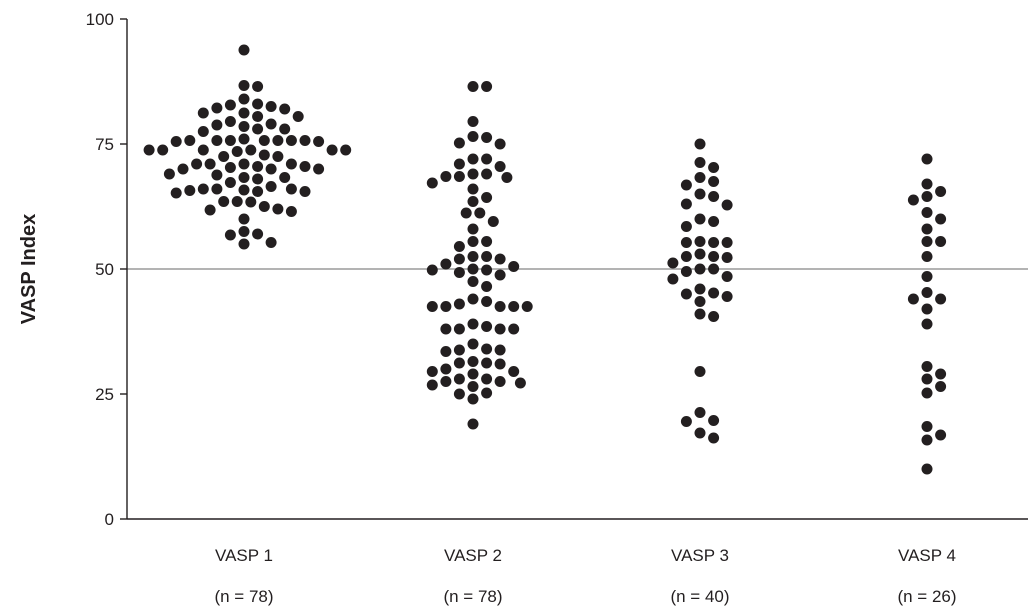 This screenshot has width=1028, height=607. What do you see at coordinates (700, 555) in the screenshot?
I see `x-category-label: VASP 3` at bounding box center [700, 555].